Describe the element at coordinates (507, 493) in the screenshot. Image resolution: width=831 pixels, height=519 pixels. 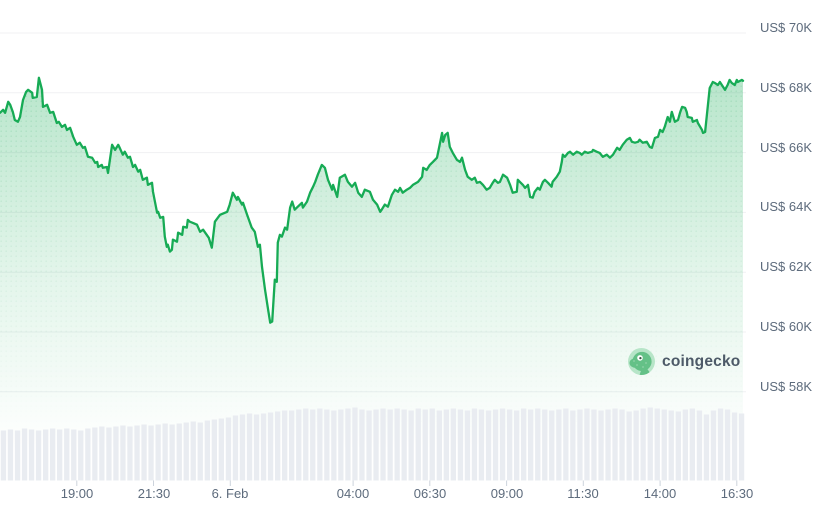
I see `x-axis-label: 09:00` at that location.